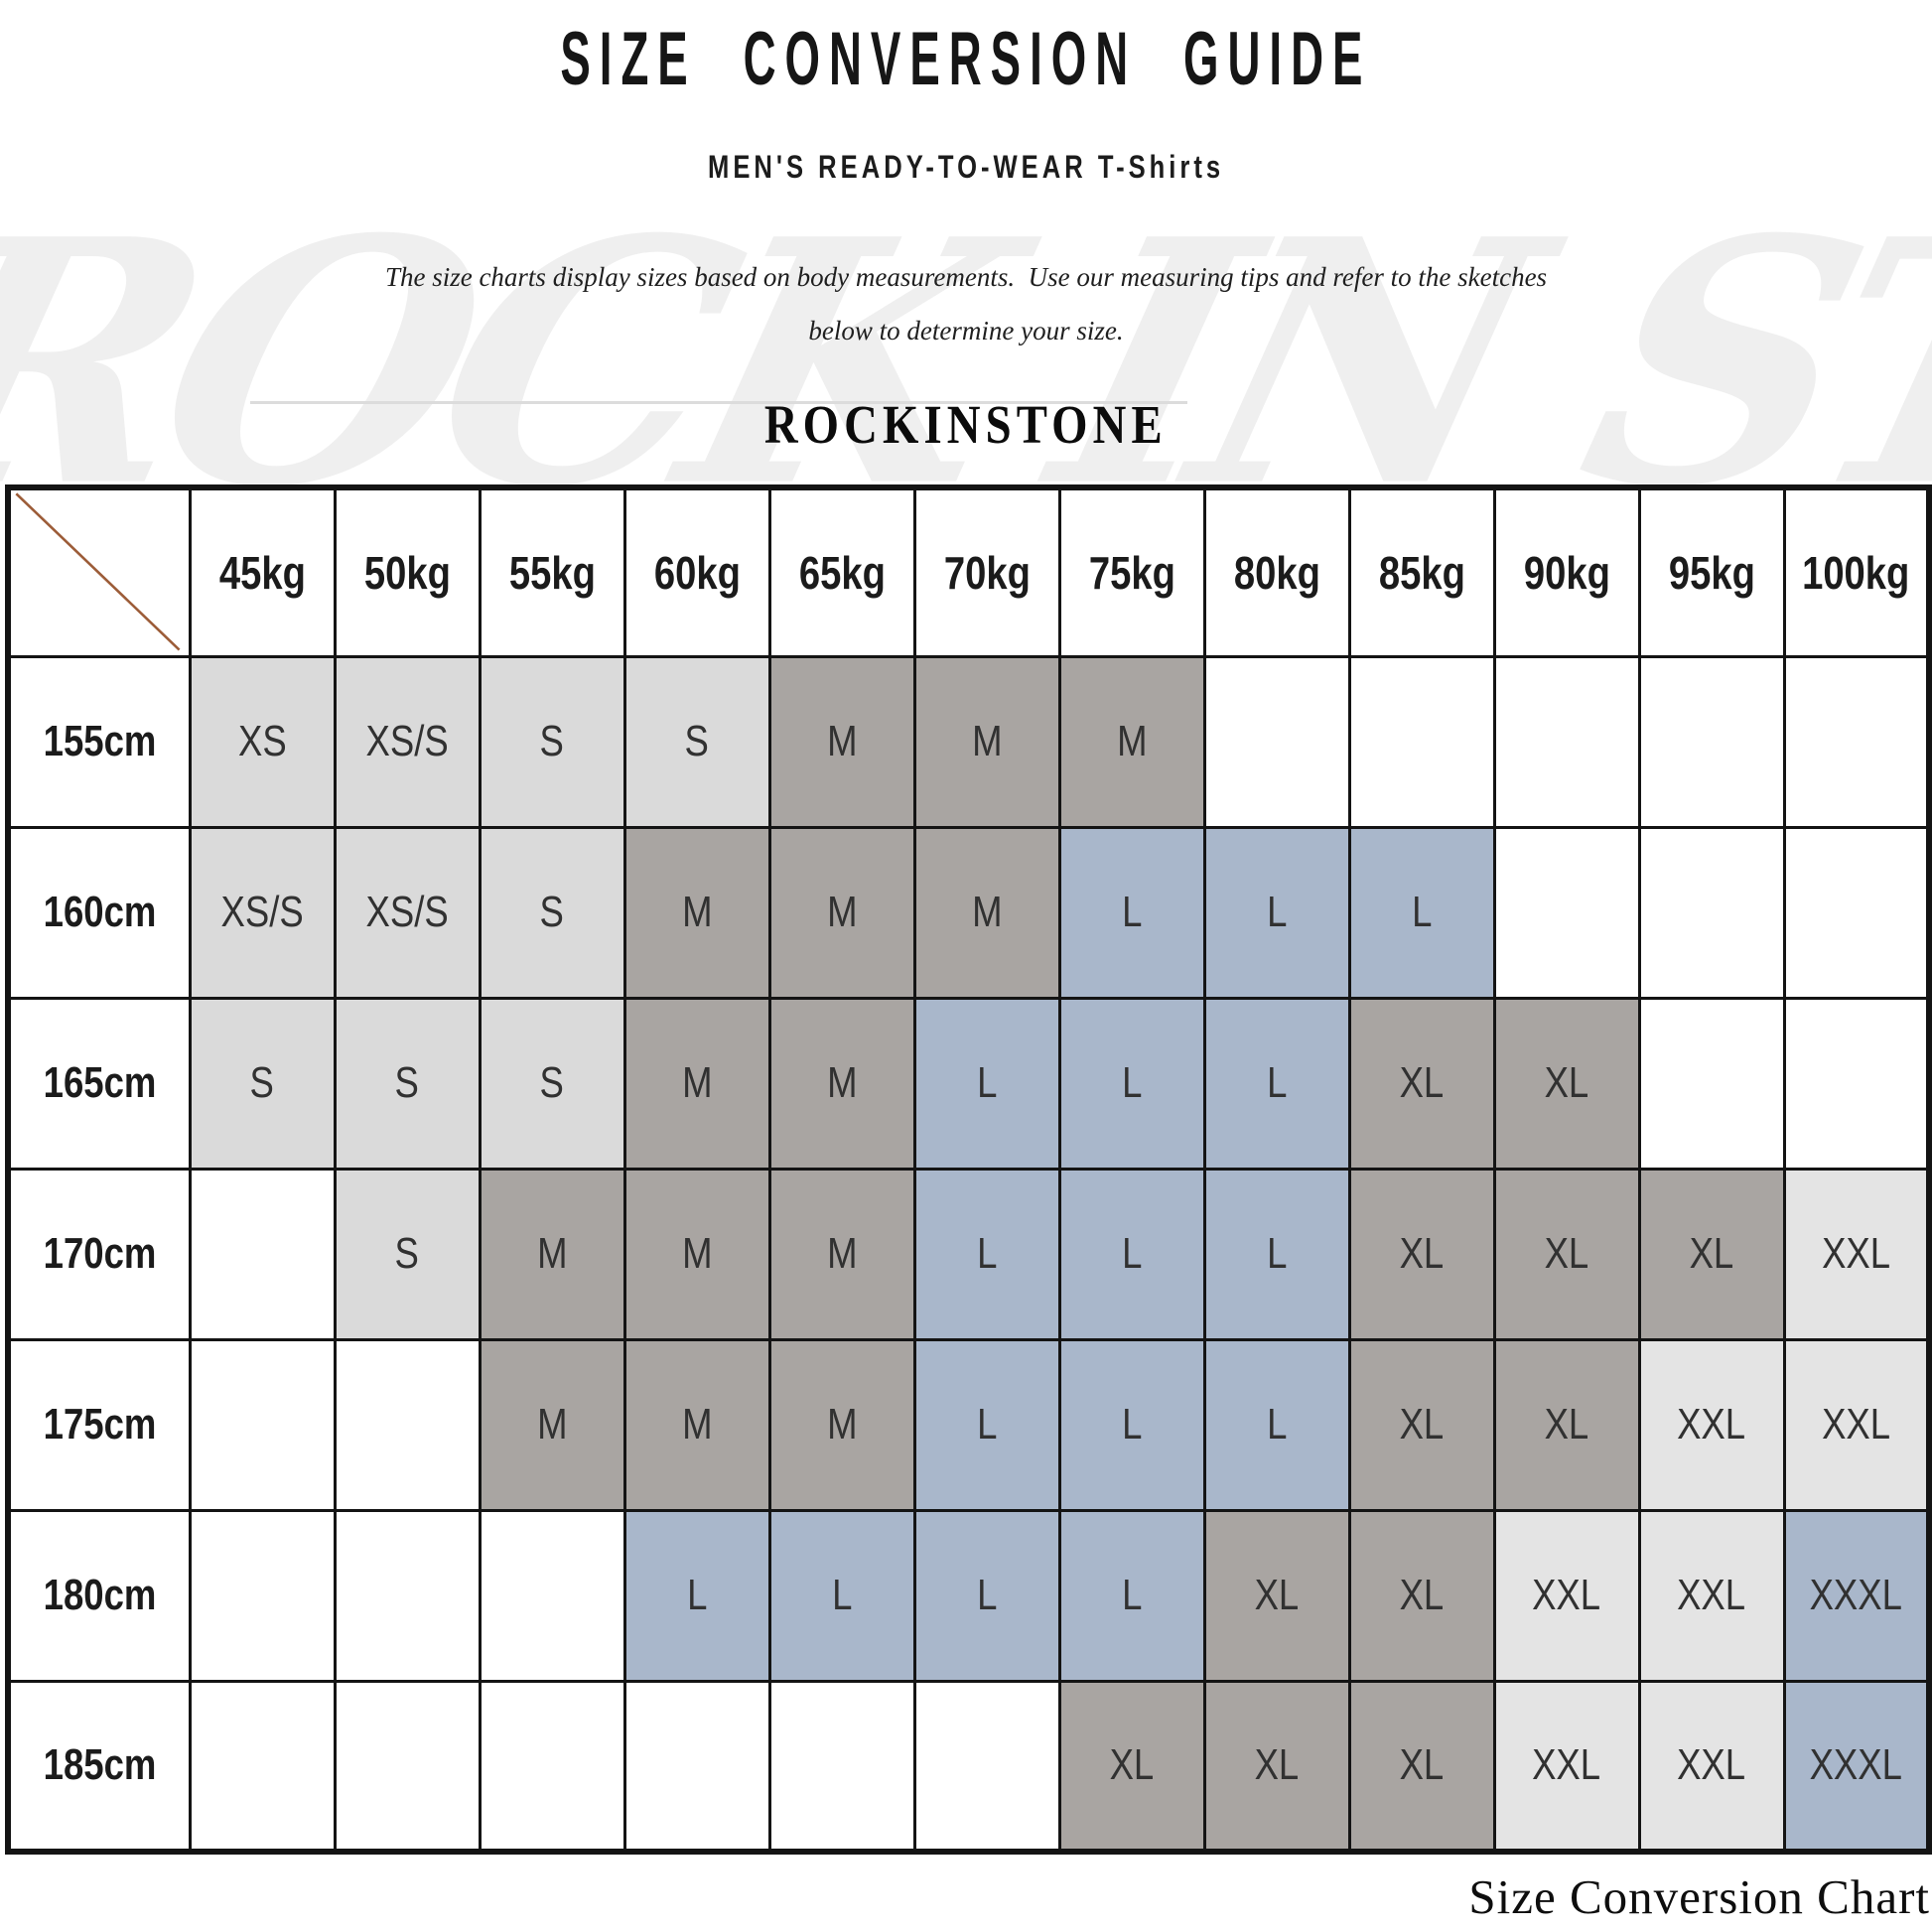  Describe the element at coordinates (987, 573) in the screenshot. I see `weight-header-label: 70kg` at that location.